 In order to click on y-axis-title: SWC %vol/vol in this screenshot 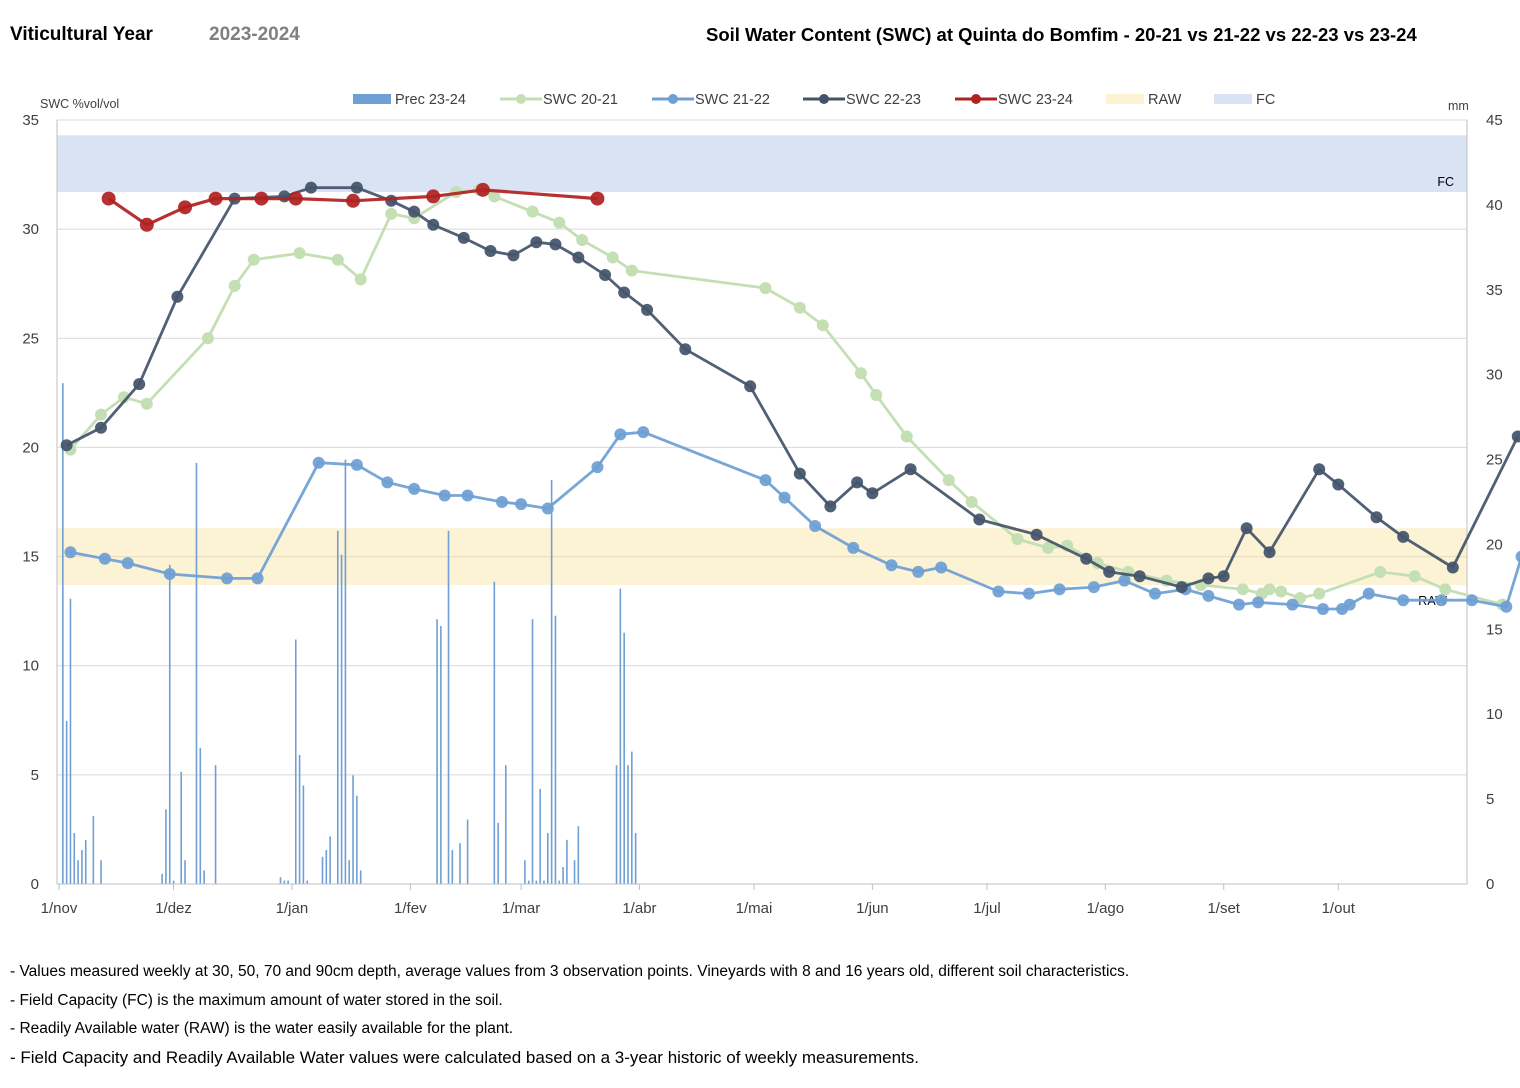, I will do `click(79, 104)`.